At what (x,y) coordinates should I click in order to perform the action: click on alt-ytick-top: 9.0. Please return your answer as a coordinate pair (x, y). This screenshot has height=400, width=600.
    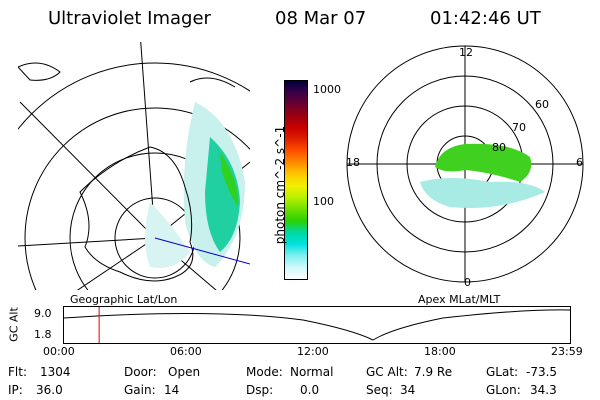
    Looking at the image, I should click on (43, 313).